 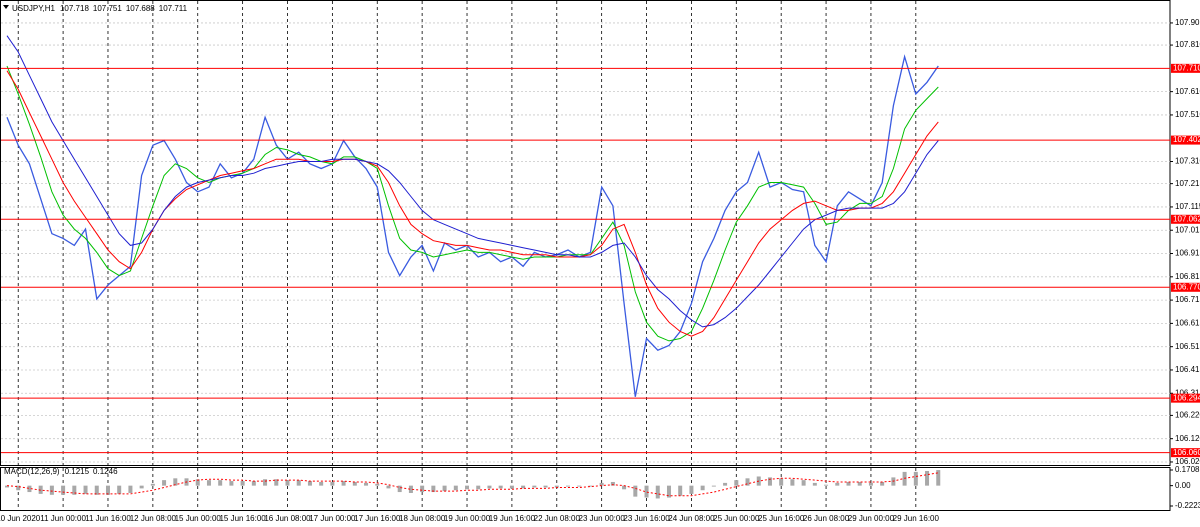 What do you see at coordinates (1187, 276) in the screenshot?
I see `y-tick-label: 106.815` at bounding box center [1187, 276].